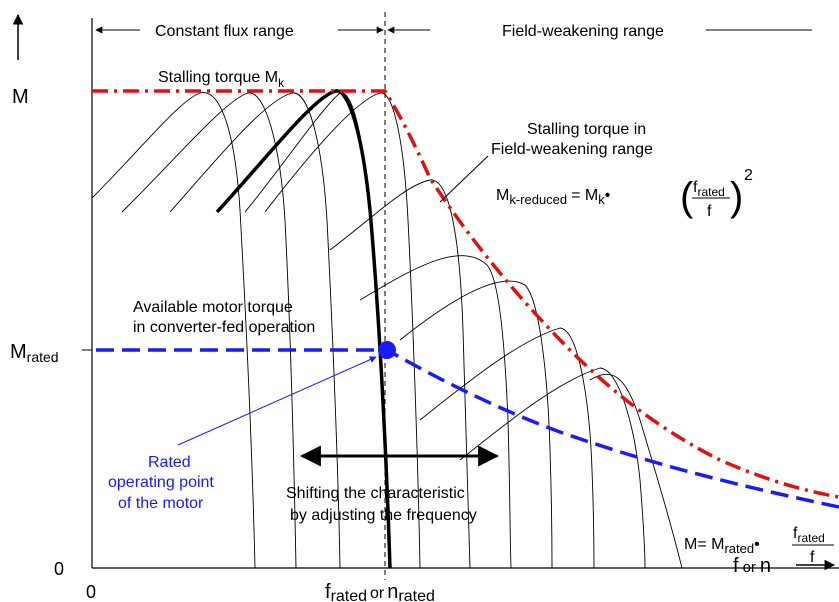 Image resolution: width=839 pixels, height=602 pixels. What do you see at coordinates (281, 83) in the screenshot?
I see `stalling-torque-sub: k` at bounding box center [281, 83].